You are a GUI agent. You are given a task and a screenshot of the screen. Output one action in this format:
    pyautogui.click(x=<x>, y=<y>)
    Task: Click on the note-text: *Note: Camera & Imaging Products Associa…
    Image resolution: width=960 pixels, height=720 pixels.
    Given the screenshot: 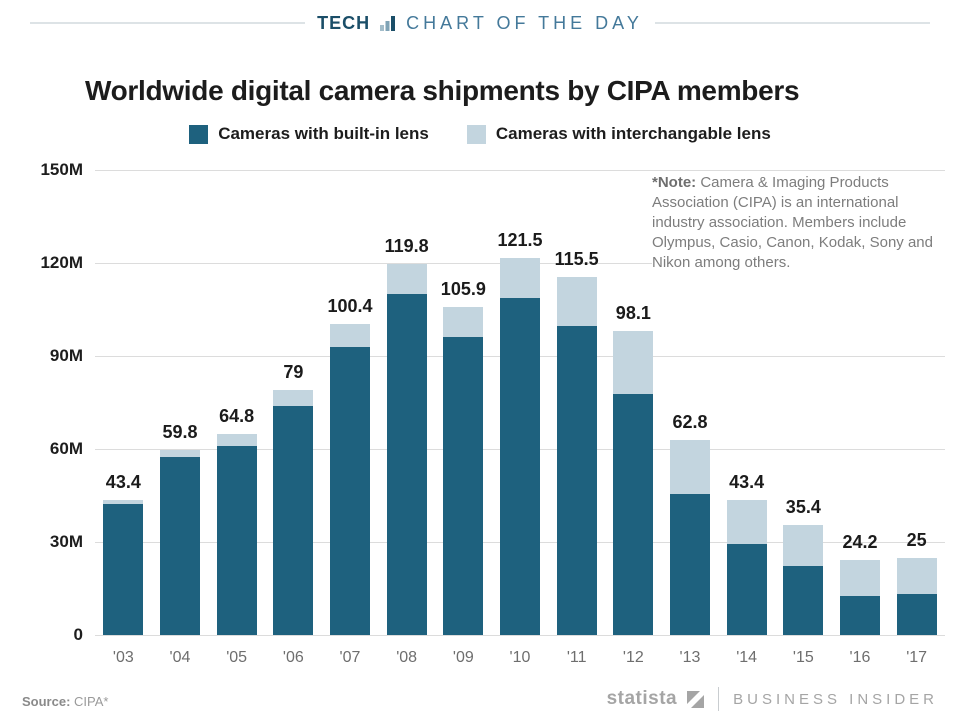 What is the action you would take?
    pyautogui.click(x=801, y=222)
    